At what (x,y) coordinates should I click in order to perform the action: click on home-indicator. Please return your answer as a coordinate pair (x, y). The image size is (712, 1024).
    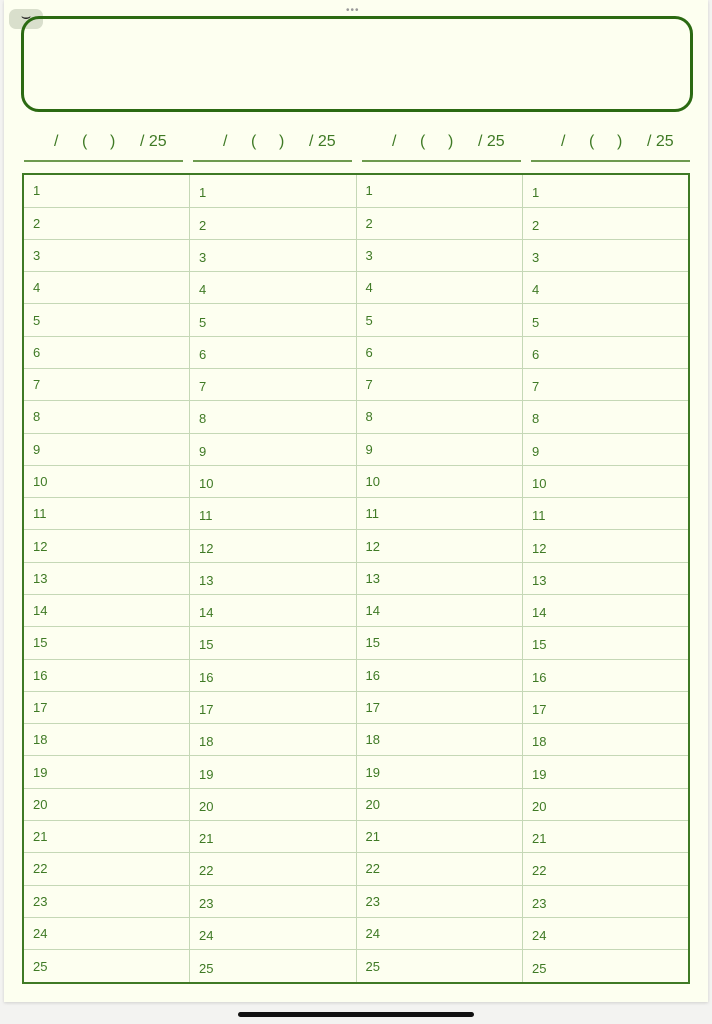
    Looking at the image, I should click on (356, 1014).